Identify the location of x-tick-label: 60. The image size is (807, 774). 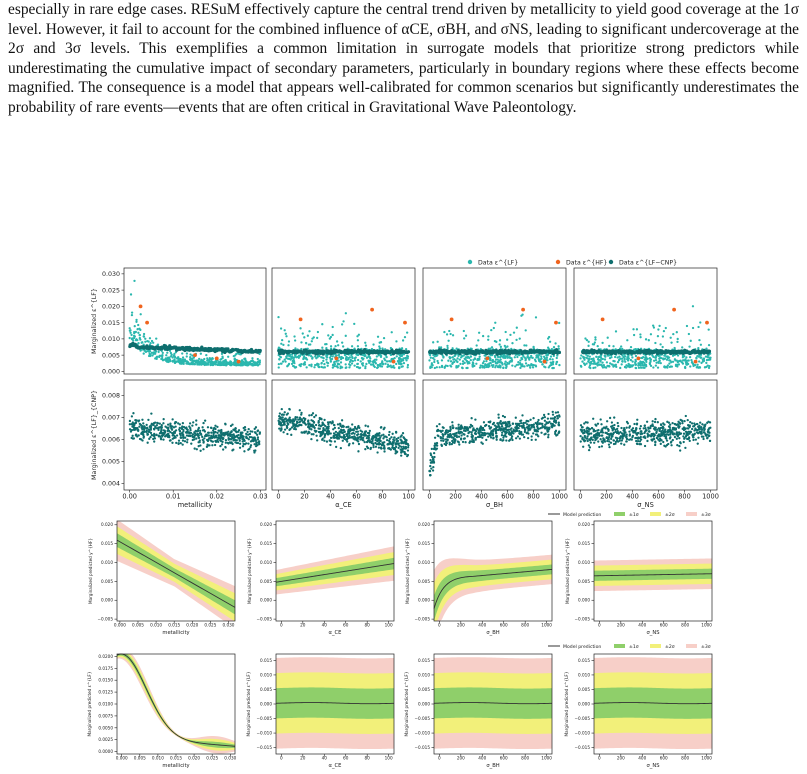
(356, 496).